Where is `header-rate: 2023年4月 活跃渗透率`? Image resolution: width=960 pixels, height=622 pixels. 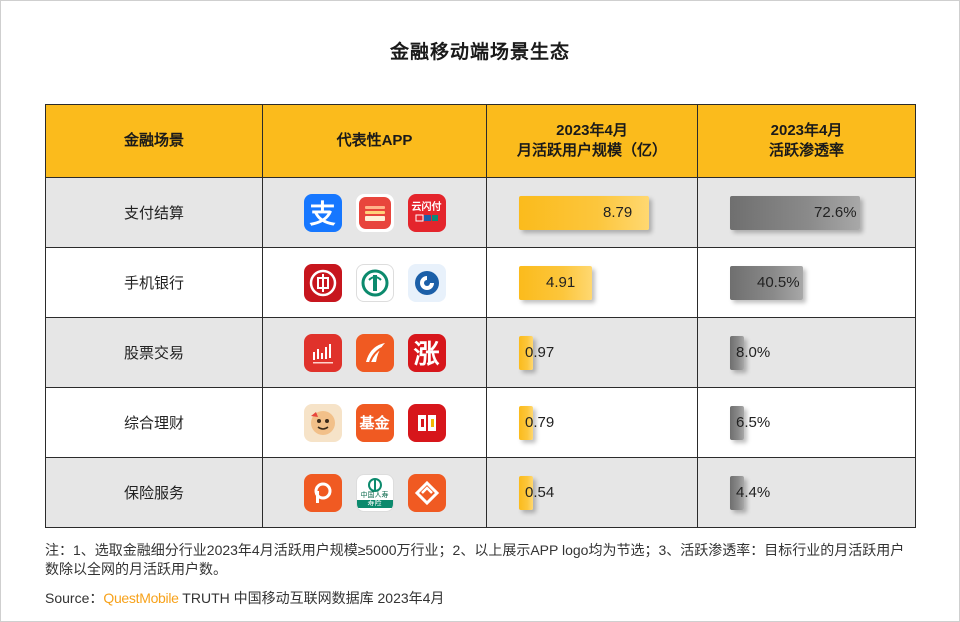 header-rate: 2023年4月 活跃渗透率 is located at coordinates (806, 141).